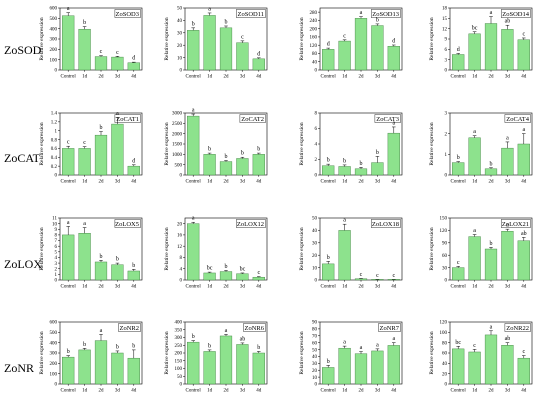  What do you see at coordinates (508, 339) in the screenshot?
I see `significance-letter: ab` at bounding box center [508, 339].